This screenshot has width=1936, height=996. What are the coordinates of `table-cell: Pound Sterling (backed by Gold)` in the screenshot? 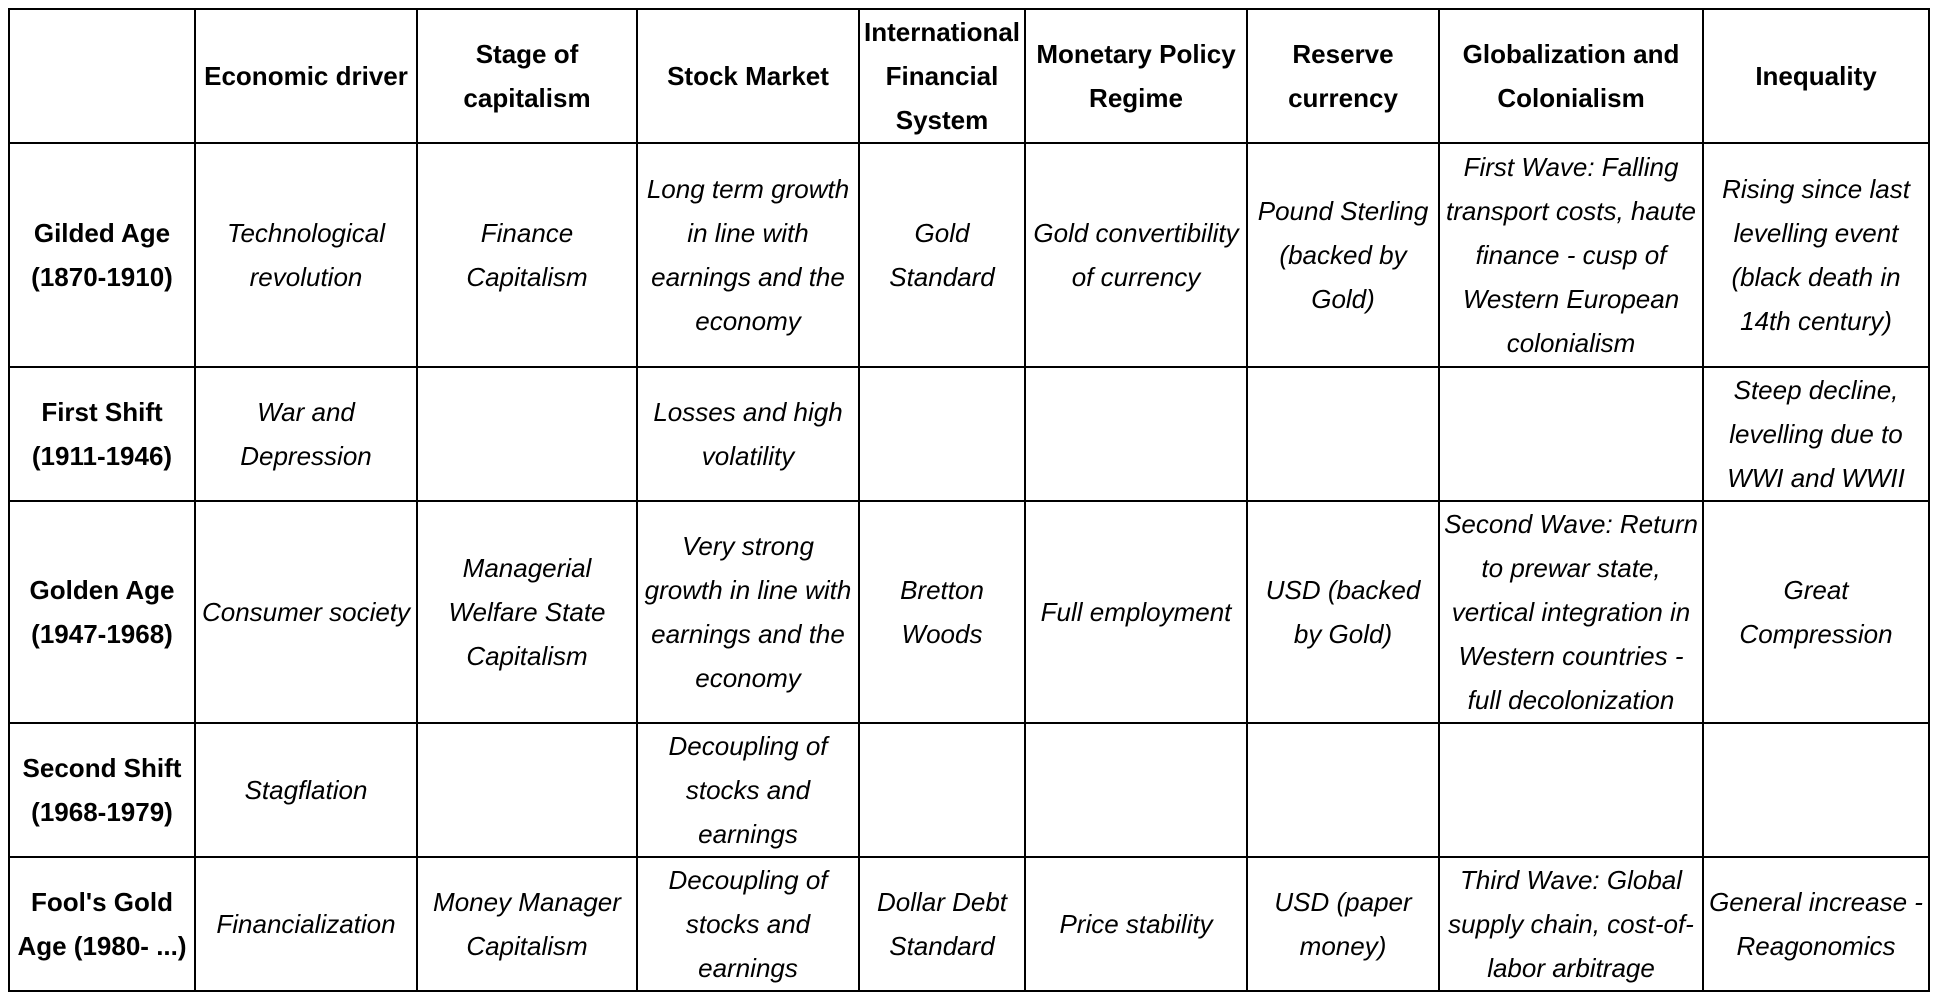 It's located at (1343, 255).